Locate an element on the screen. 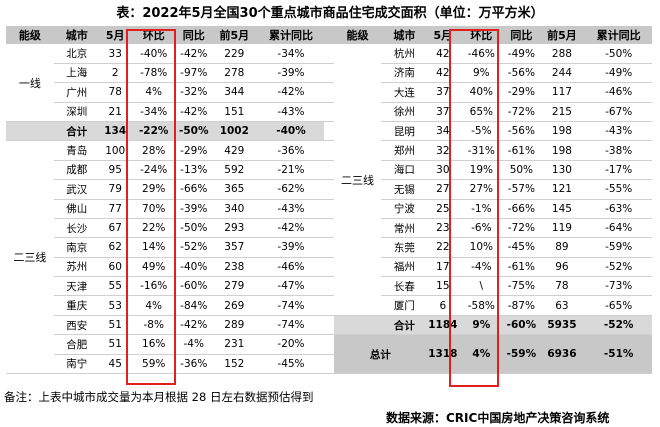 The image size is (660, 427). cell-ytd-value: 340 is located at coordinates (234, 209).